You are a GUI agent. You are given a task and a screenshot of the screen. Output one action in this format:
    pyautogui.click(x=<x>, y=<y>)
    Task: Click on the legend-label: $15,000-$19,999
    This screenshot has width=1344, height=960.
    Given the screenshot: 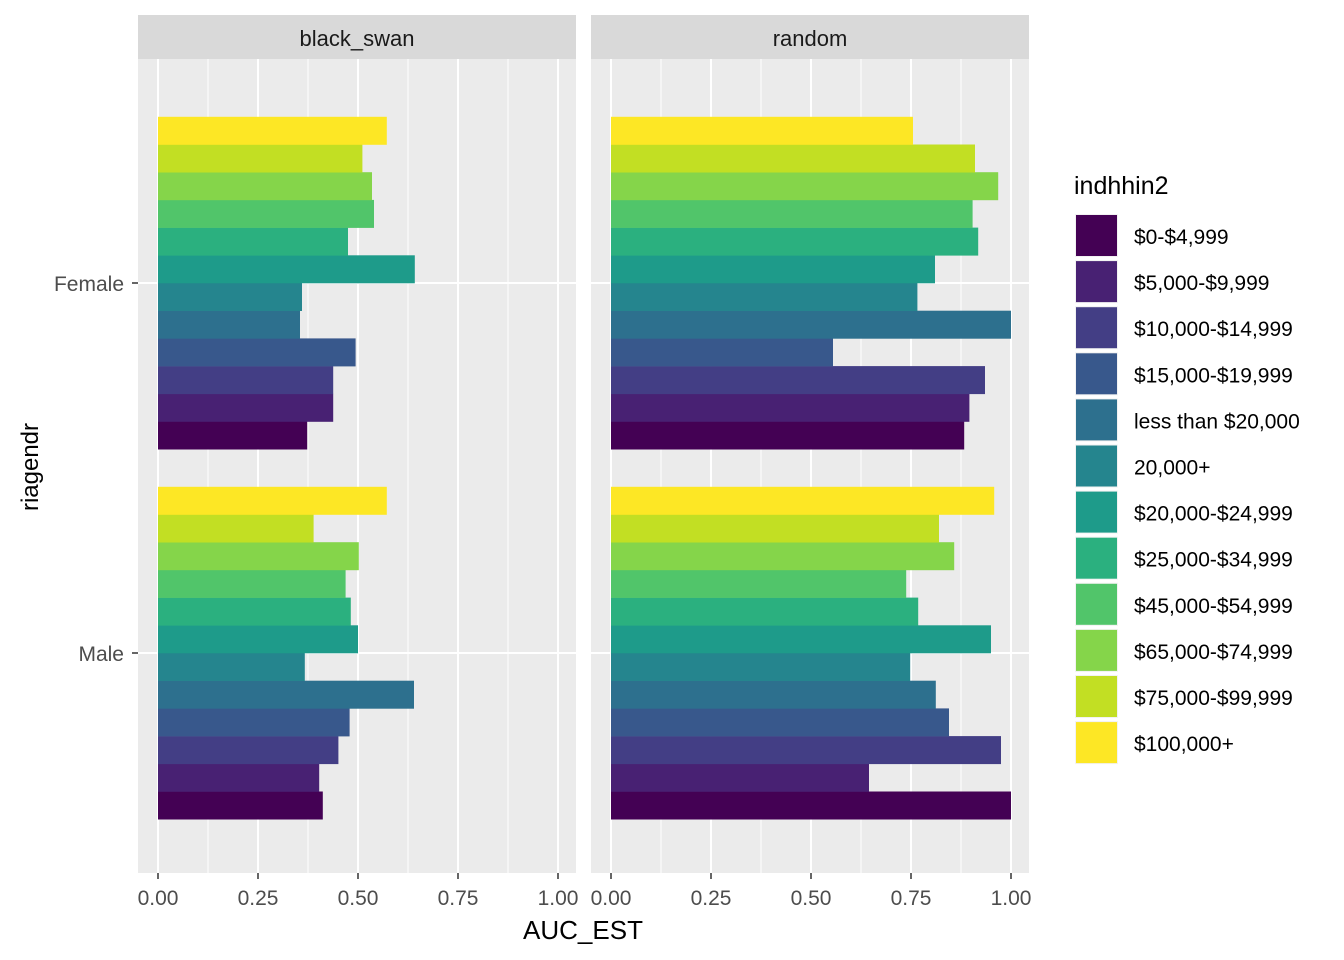 What is the action you would take?
    pyautogui.click(x=1213, y=375)
    